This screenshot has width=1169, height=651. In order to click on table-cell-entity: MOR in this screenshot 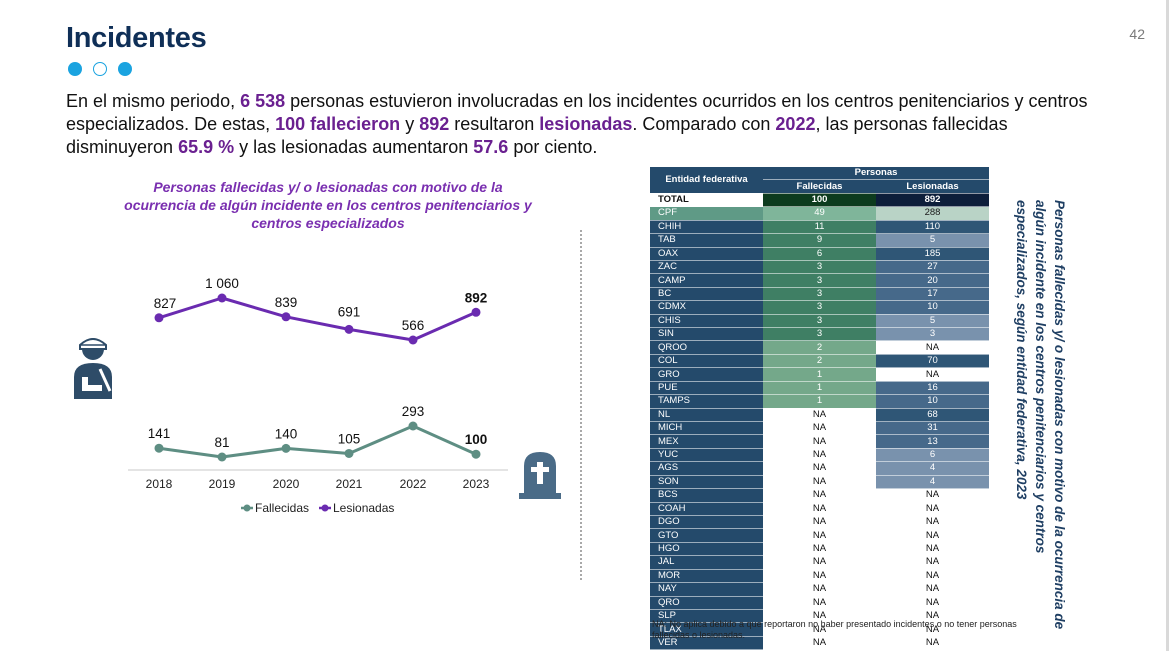, I will do `click(706, 576)`.